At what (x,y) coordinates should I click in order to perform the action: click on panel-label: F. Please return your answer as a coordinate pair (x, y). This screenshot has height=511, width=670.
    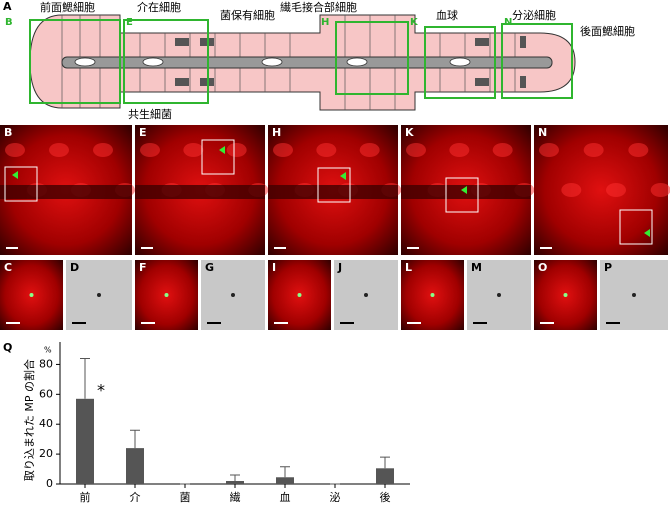
    Looking at the image, I should click on (143, 267).